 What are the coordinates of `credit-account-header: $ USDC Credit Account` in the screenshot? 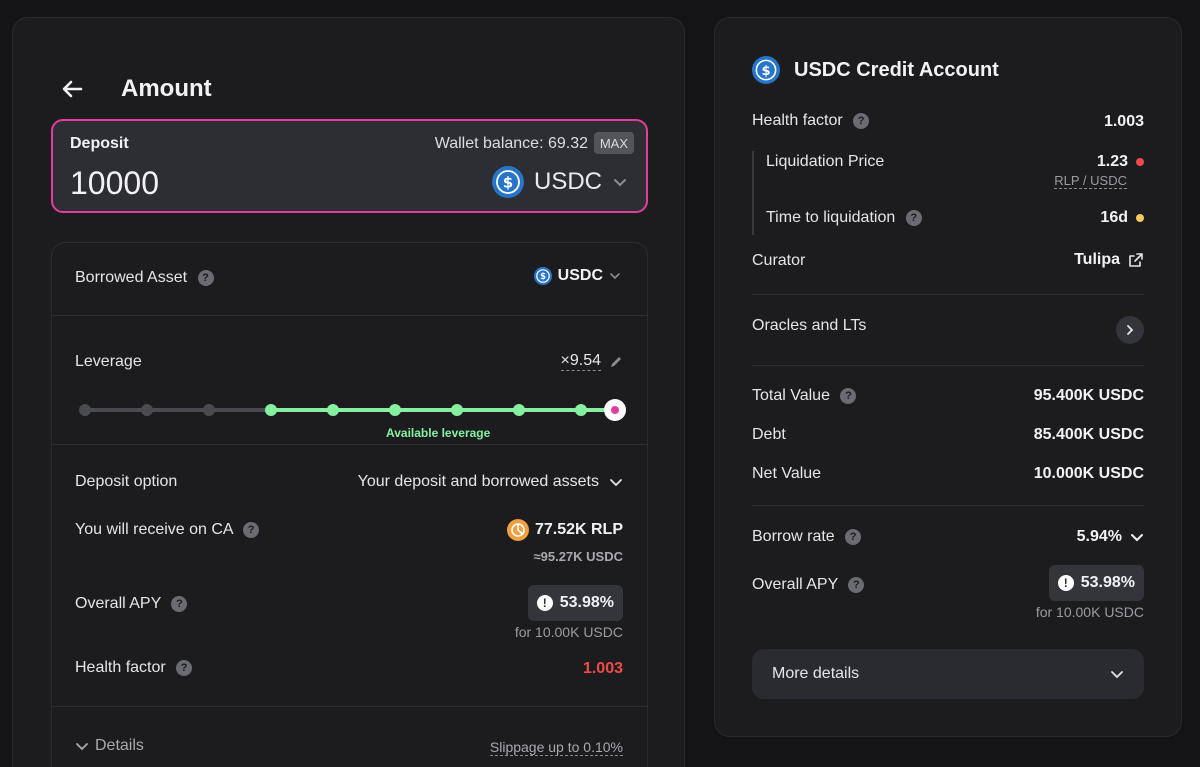 It's located at (875, 70).